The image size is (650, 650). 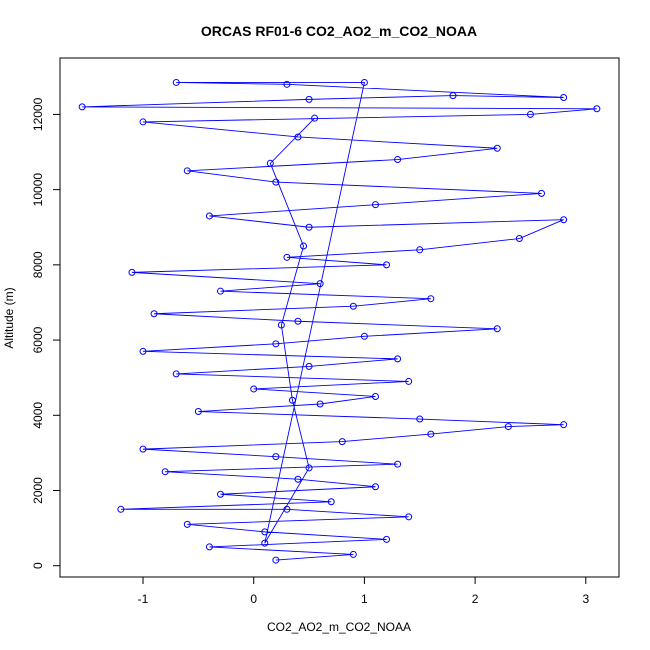 What do you see at coordinates (38, 114) in the screenshot?
I see `y-tick-label: 12000` at bounding box center [38, 114].